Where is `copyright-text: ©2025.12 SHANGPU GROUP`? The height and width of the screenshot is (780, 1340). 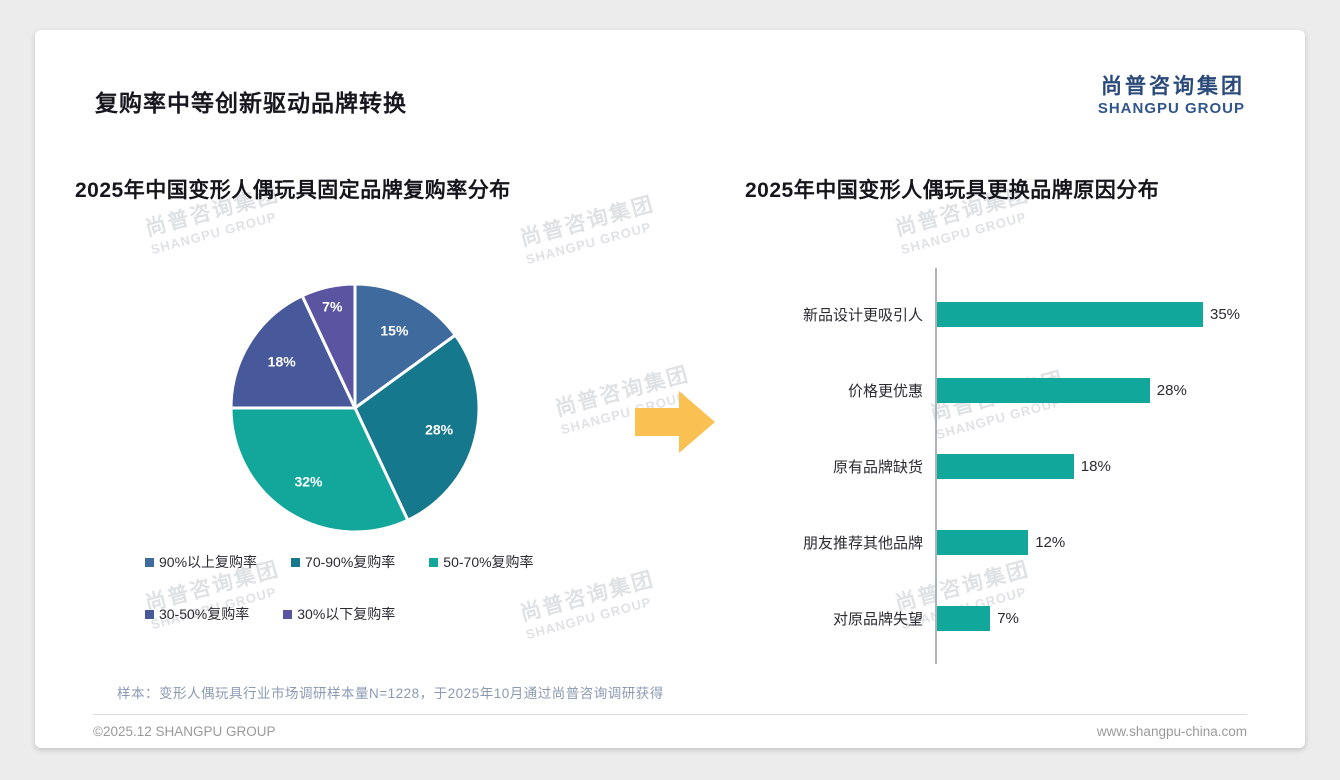
copyright-text: ©2025.12 SHANGPU GROUP is located at coordinates (184, 731).